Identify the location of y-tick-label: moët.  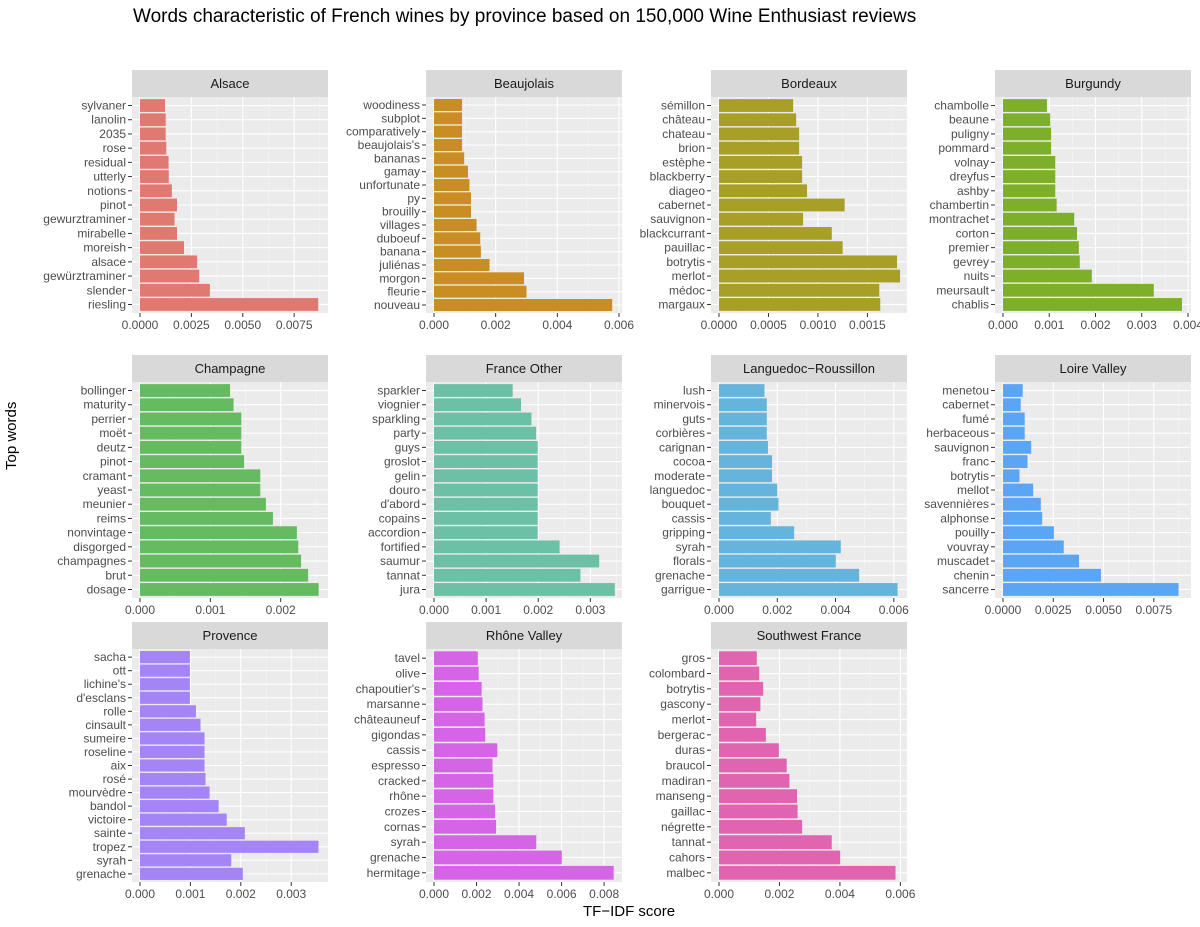
(112, 433).